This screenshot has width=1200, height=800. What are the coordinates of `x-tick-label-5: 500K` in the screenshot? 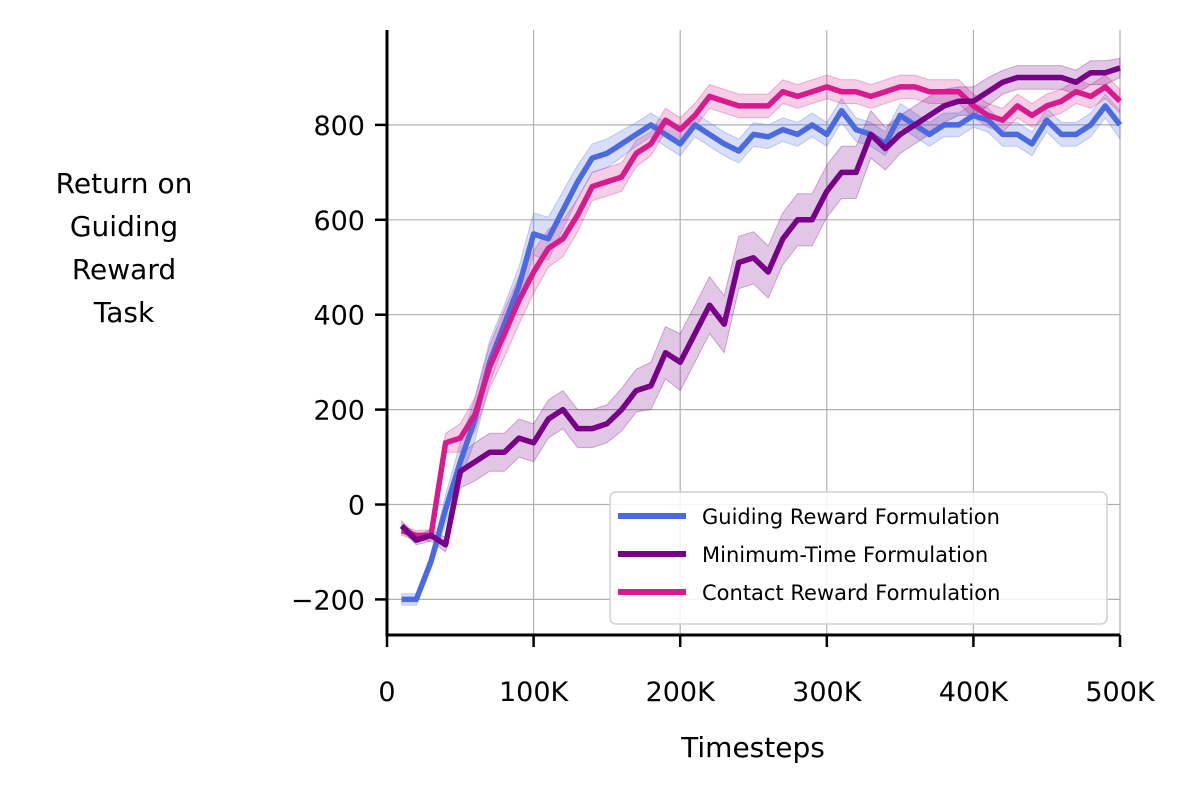 It's located at (1120, 692).